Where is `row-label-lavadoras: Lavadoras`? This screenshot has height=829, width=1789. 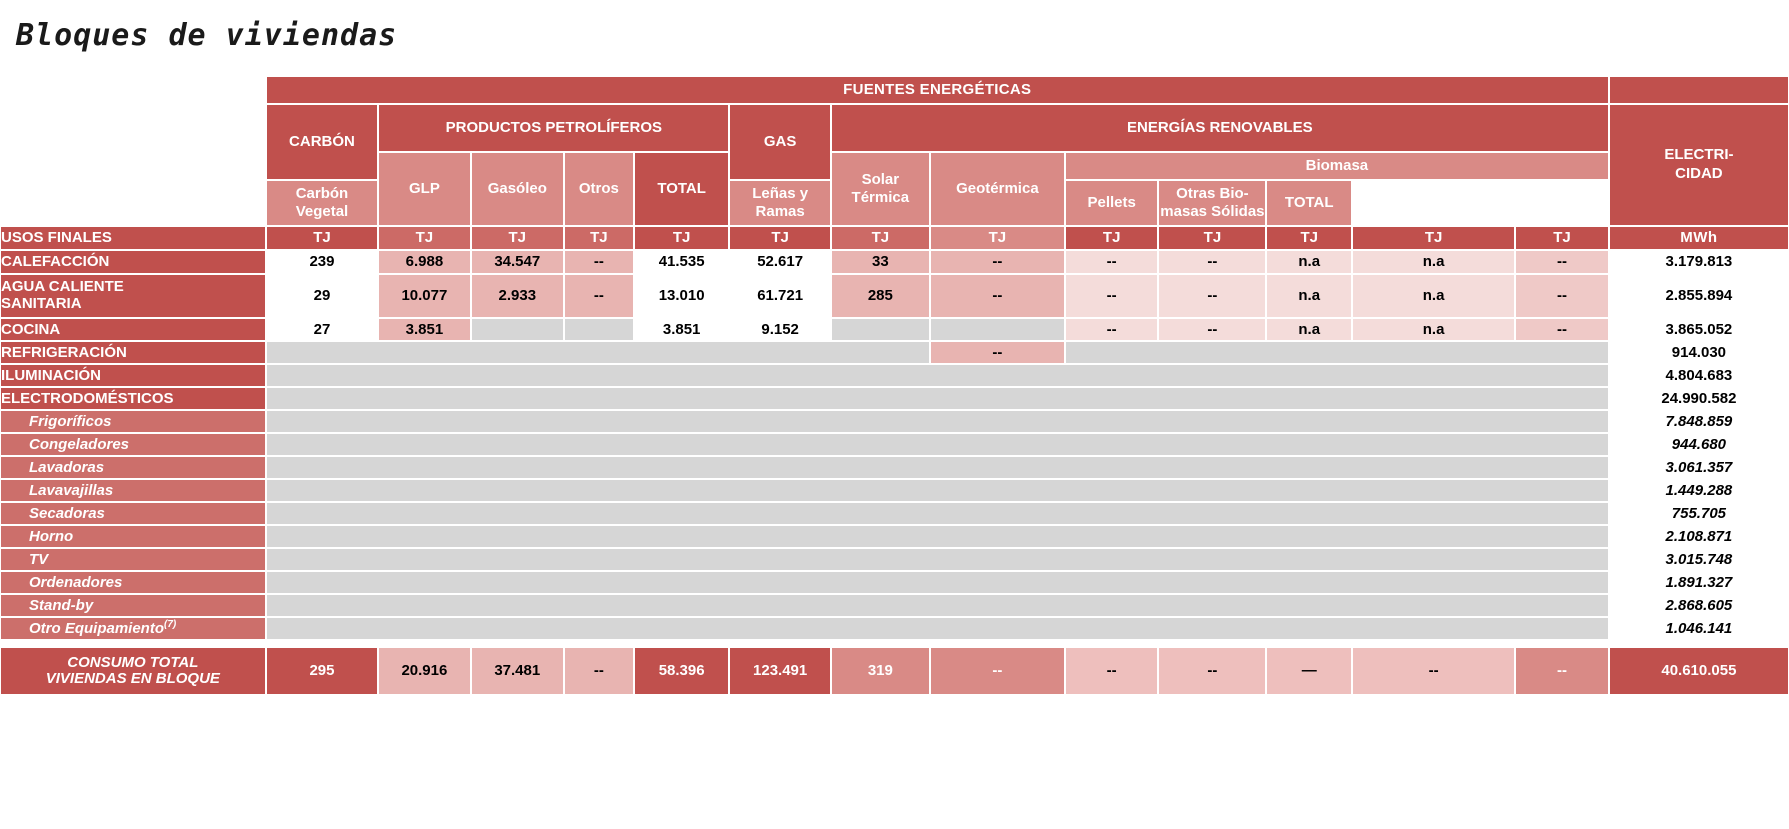
row-label-lavadoras: Lavadoras is located at coordinates (133, 467).